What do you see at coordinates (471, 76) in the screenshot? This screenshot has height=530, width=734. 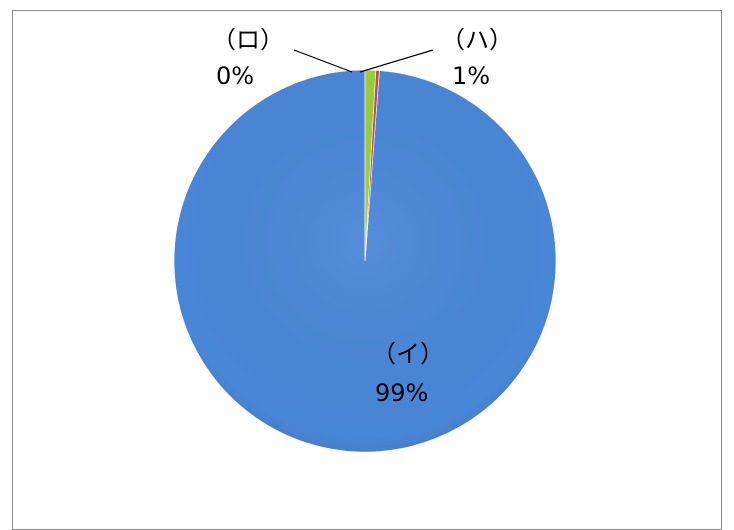 I see `value-label-ha: 1%` at bounding box center [471, 76].